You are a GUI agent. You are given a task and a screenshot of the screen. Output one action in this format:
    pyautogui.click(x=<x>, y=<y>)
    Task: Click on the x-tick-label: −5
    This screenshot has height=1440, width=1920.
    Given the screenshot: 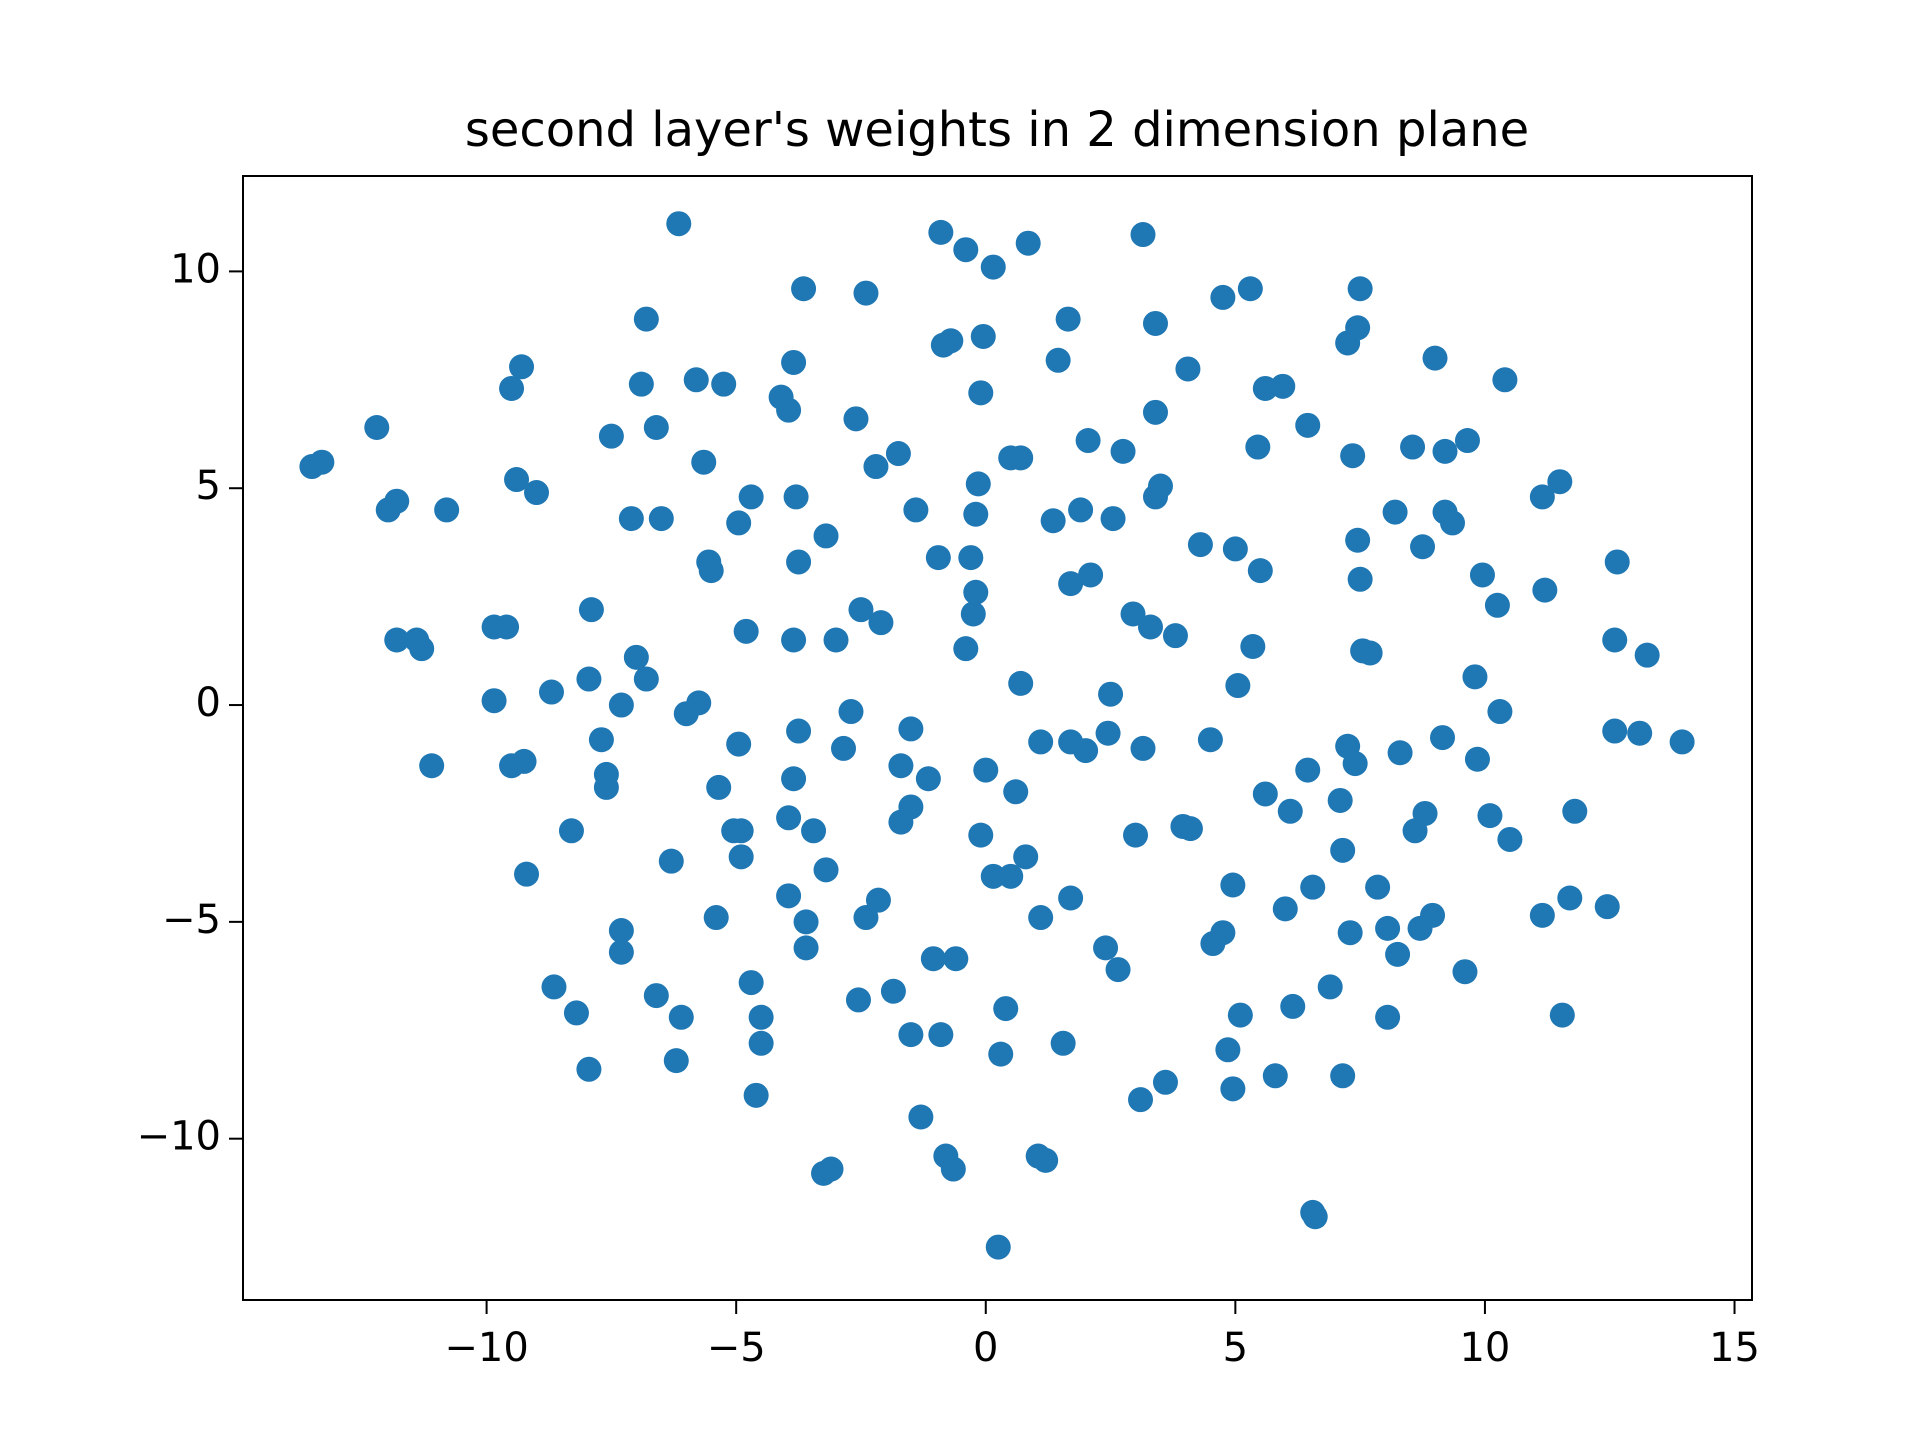 What is the action you would take?
    pyautogui.click(x=736, y=1348)
    